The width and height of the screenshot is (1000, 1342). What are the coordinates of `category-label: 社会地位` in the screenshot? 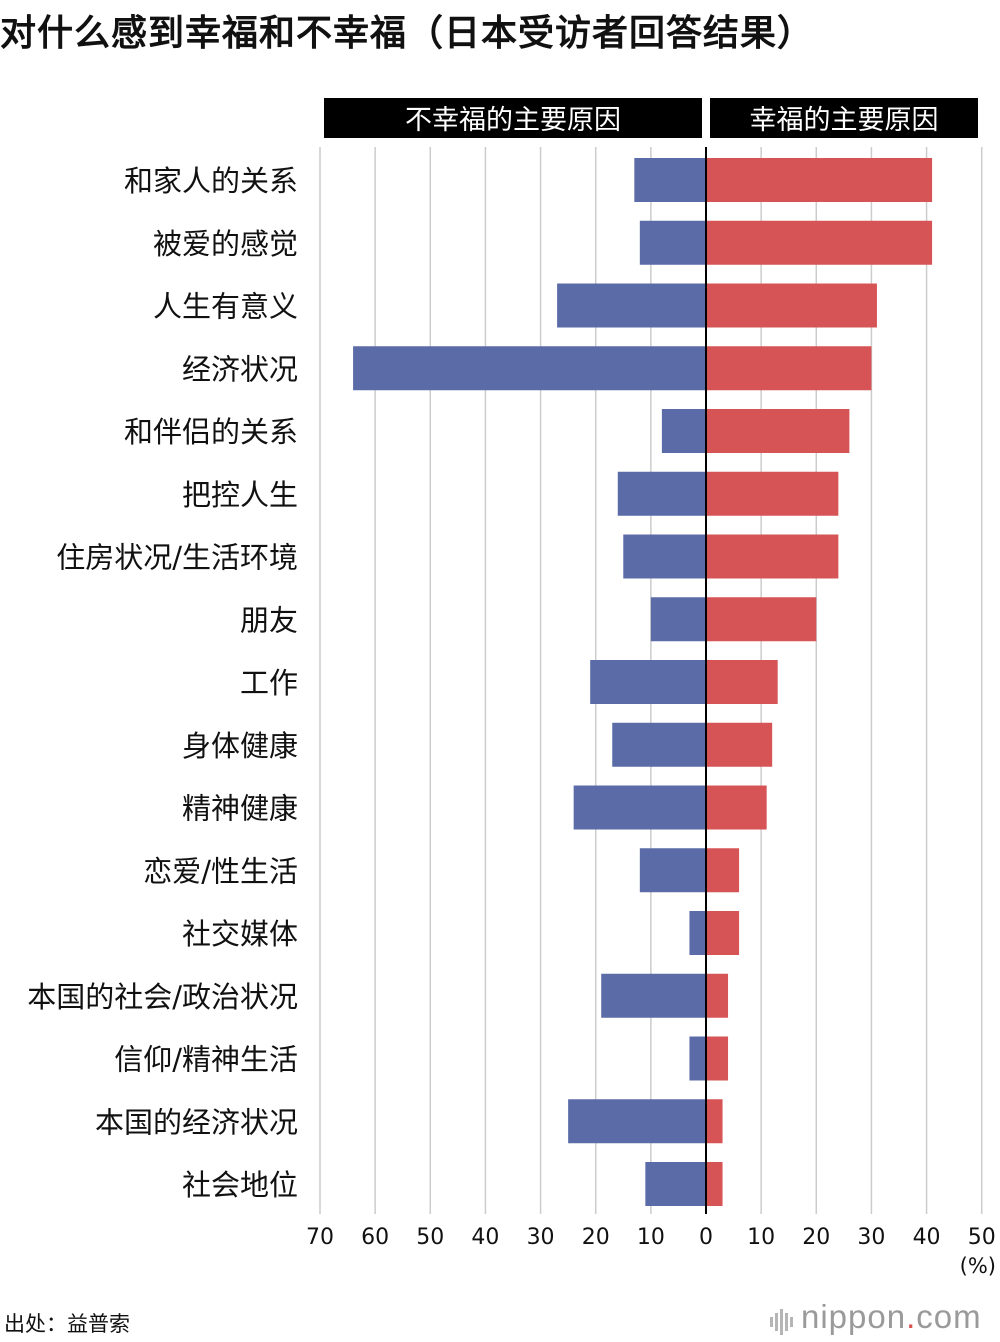 It's located at (240, 1185).